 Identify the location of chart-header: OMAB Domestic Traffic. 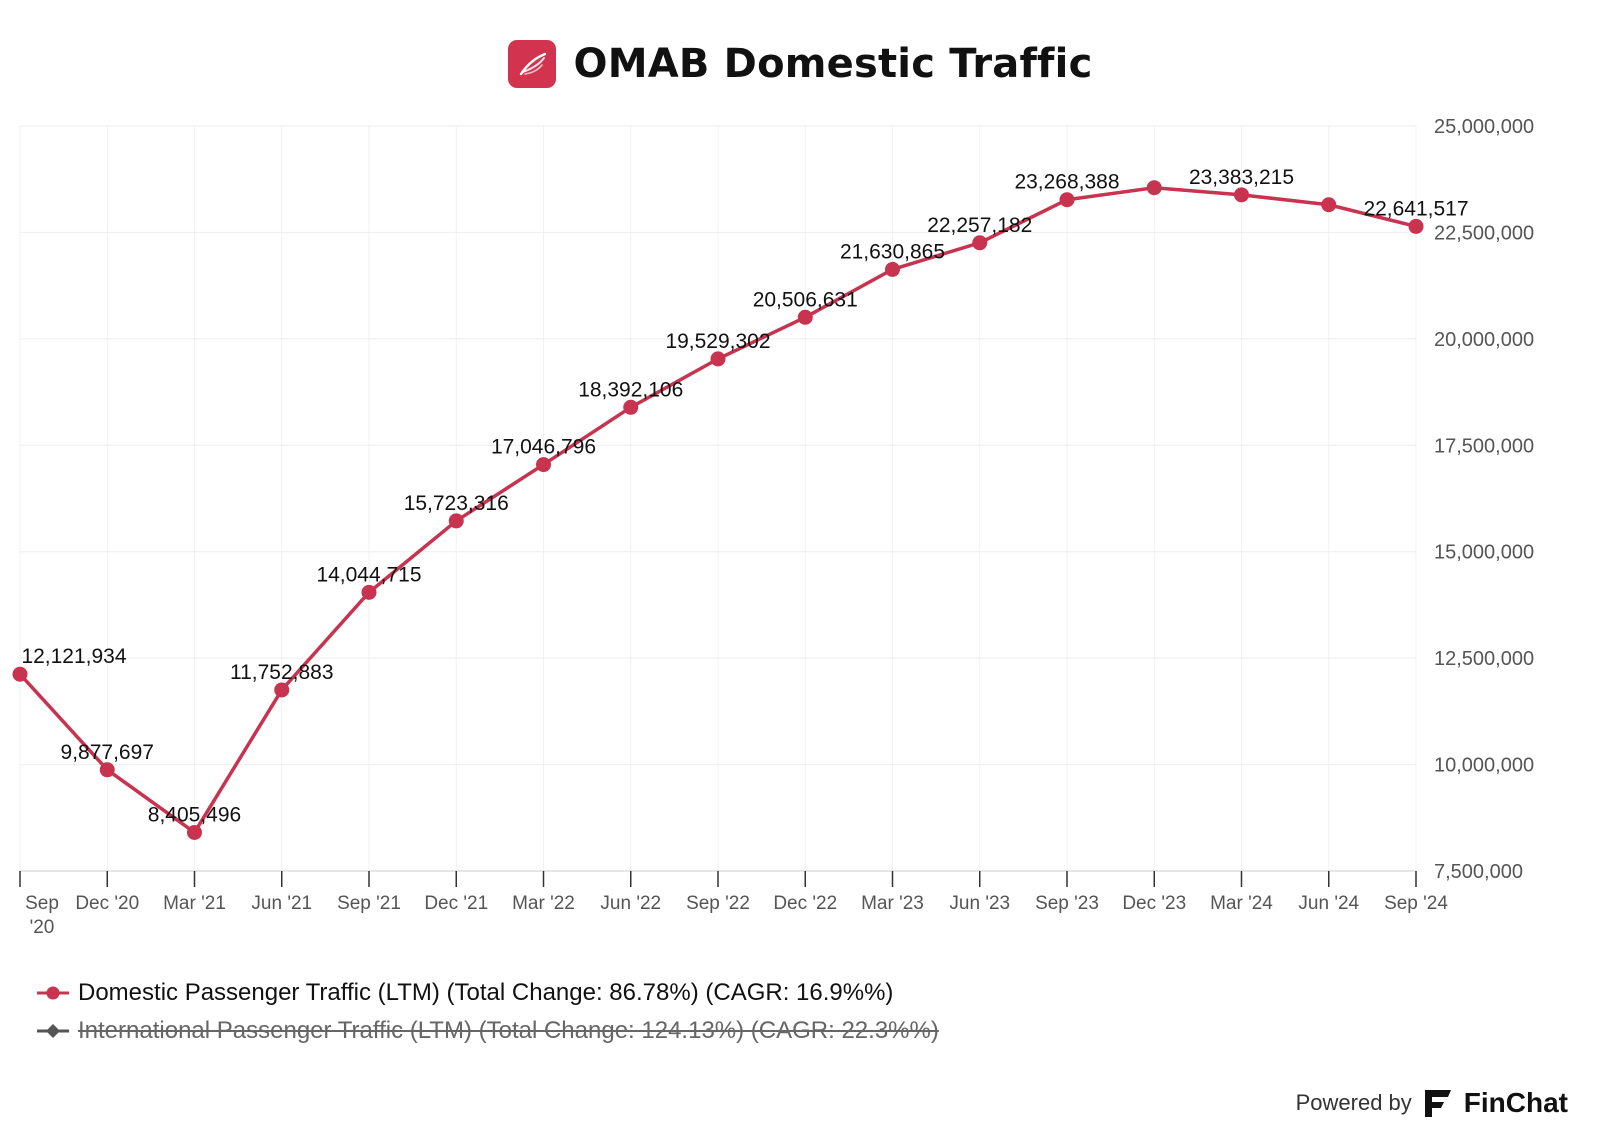
(800, 64).